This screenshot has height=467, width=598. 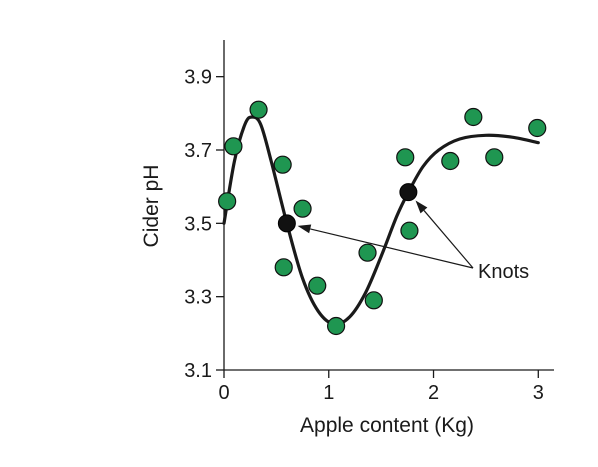 I want to click on knots-annotation-label: Knots, so click(x=503, y=272).